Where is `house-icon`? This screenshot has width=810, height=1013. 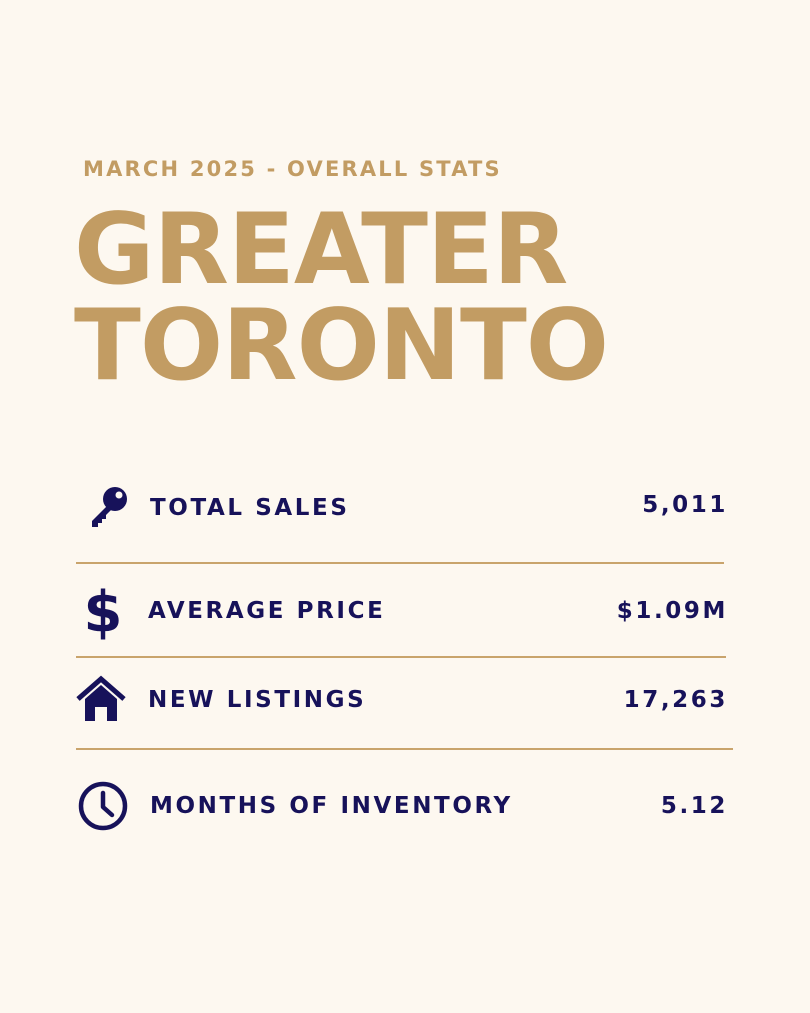
house-icon is located at coordinates (101, 700).